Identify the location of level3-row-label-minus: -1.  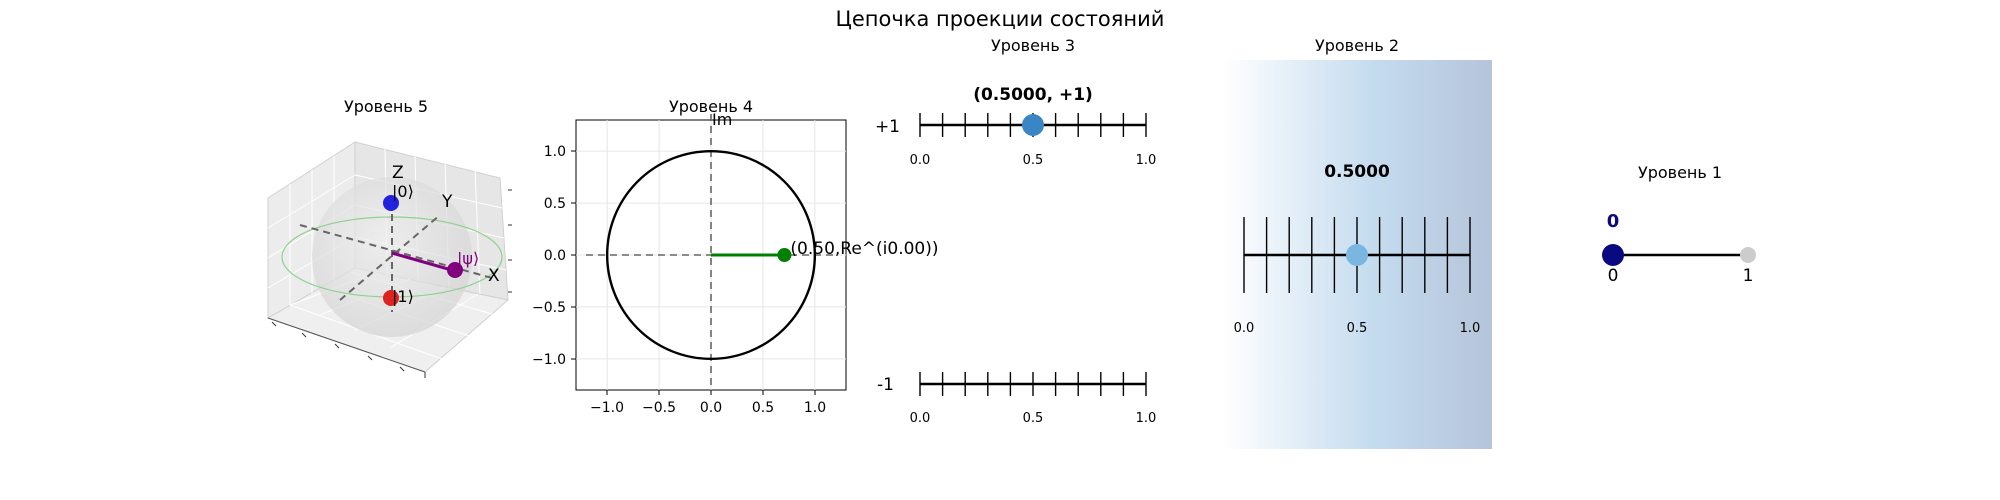
(885, 385).